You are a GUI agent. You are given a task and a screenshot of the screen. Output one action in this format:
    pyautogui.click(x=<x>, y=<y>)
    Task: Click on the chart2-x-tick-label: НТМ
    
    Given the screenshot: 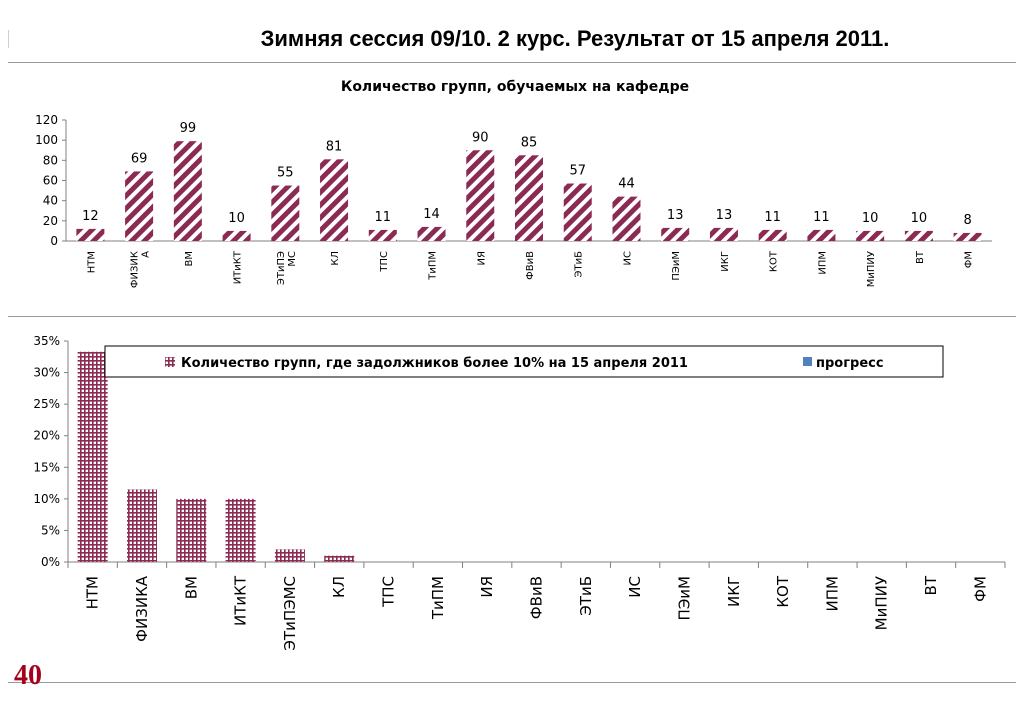 What is the action you would take?
    pyautogui.click(x=93, y=592)
    